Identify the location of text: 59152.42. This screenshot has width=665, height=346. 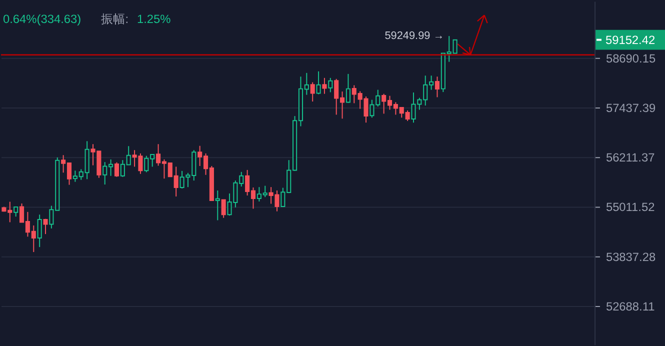
(630, 39).